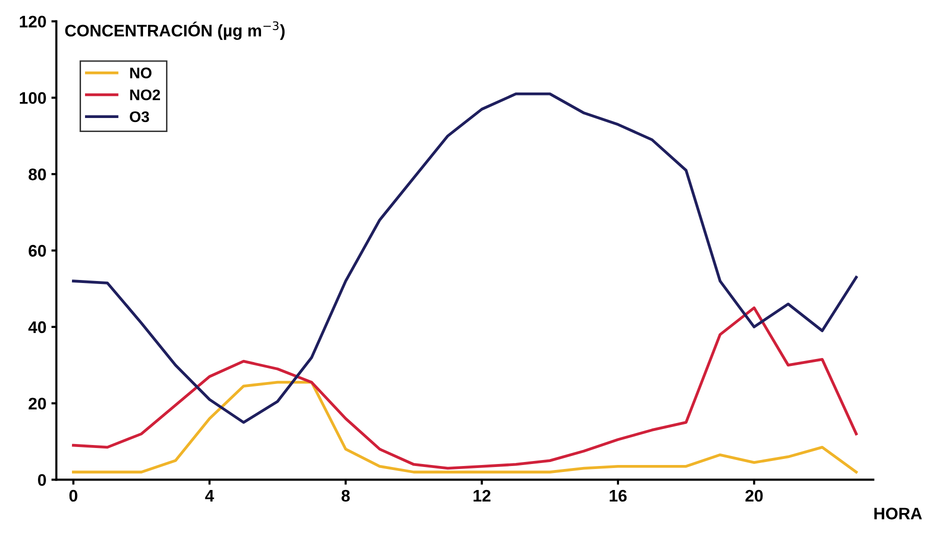  I want to click on line-series, so click(465, 427).